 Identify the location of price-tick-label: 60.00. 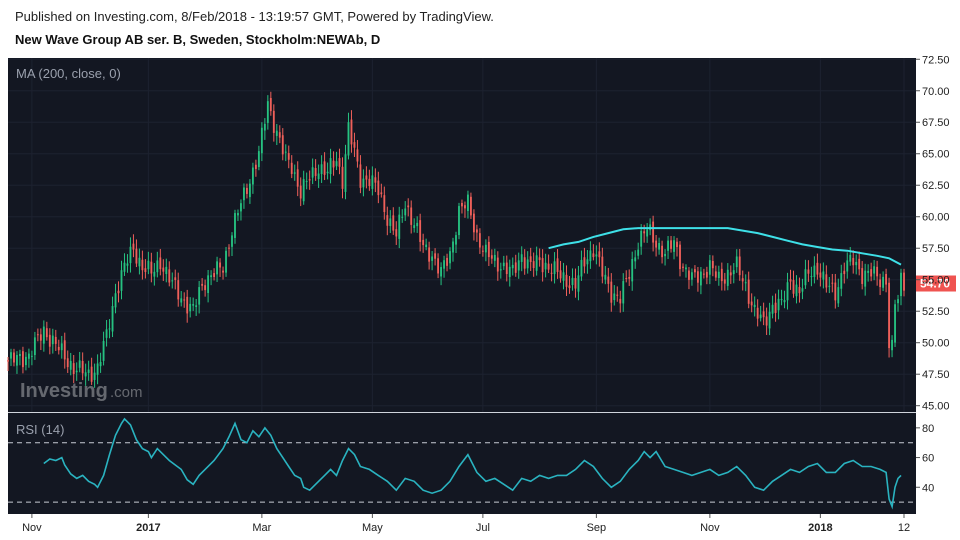
(936, 218).